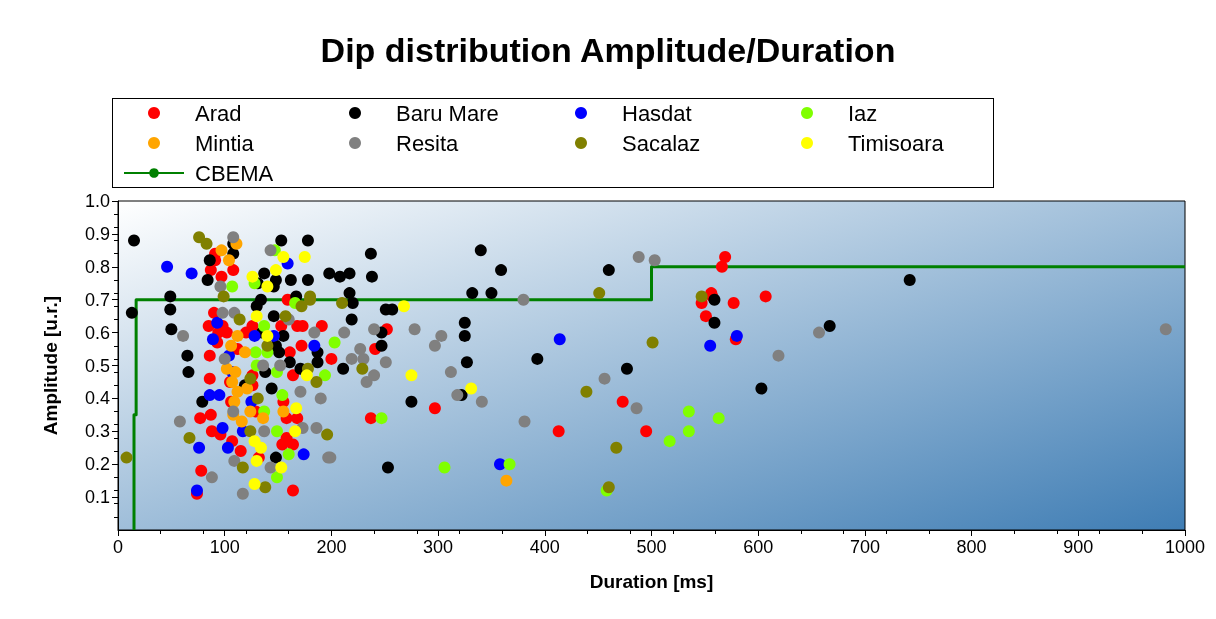  I want to click on y-tick-label: 0.4, so click(97, 398).